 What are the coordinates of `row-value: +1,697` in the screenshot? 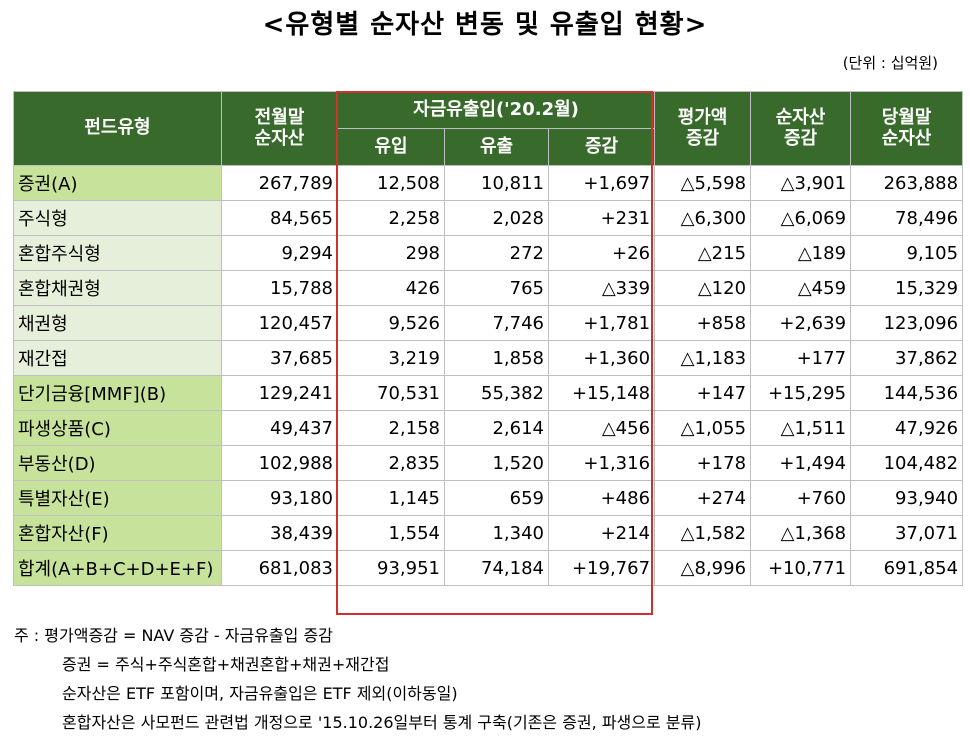 It's located at (601, 183).